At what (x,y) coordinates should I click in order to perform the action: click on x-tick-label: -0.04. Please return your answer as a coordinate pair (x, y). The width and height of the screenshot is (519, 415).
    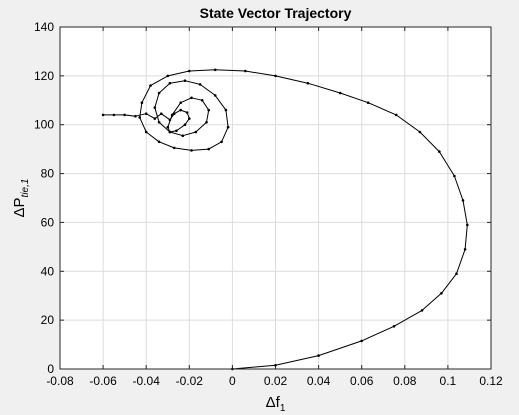
    Looking at the image, I should click on (147, 381).